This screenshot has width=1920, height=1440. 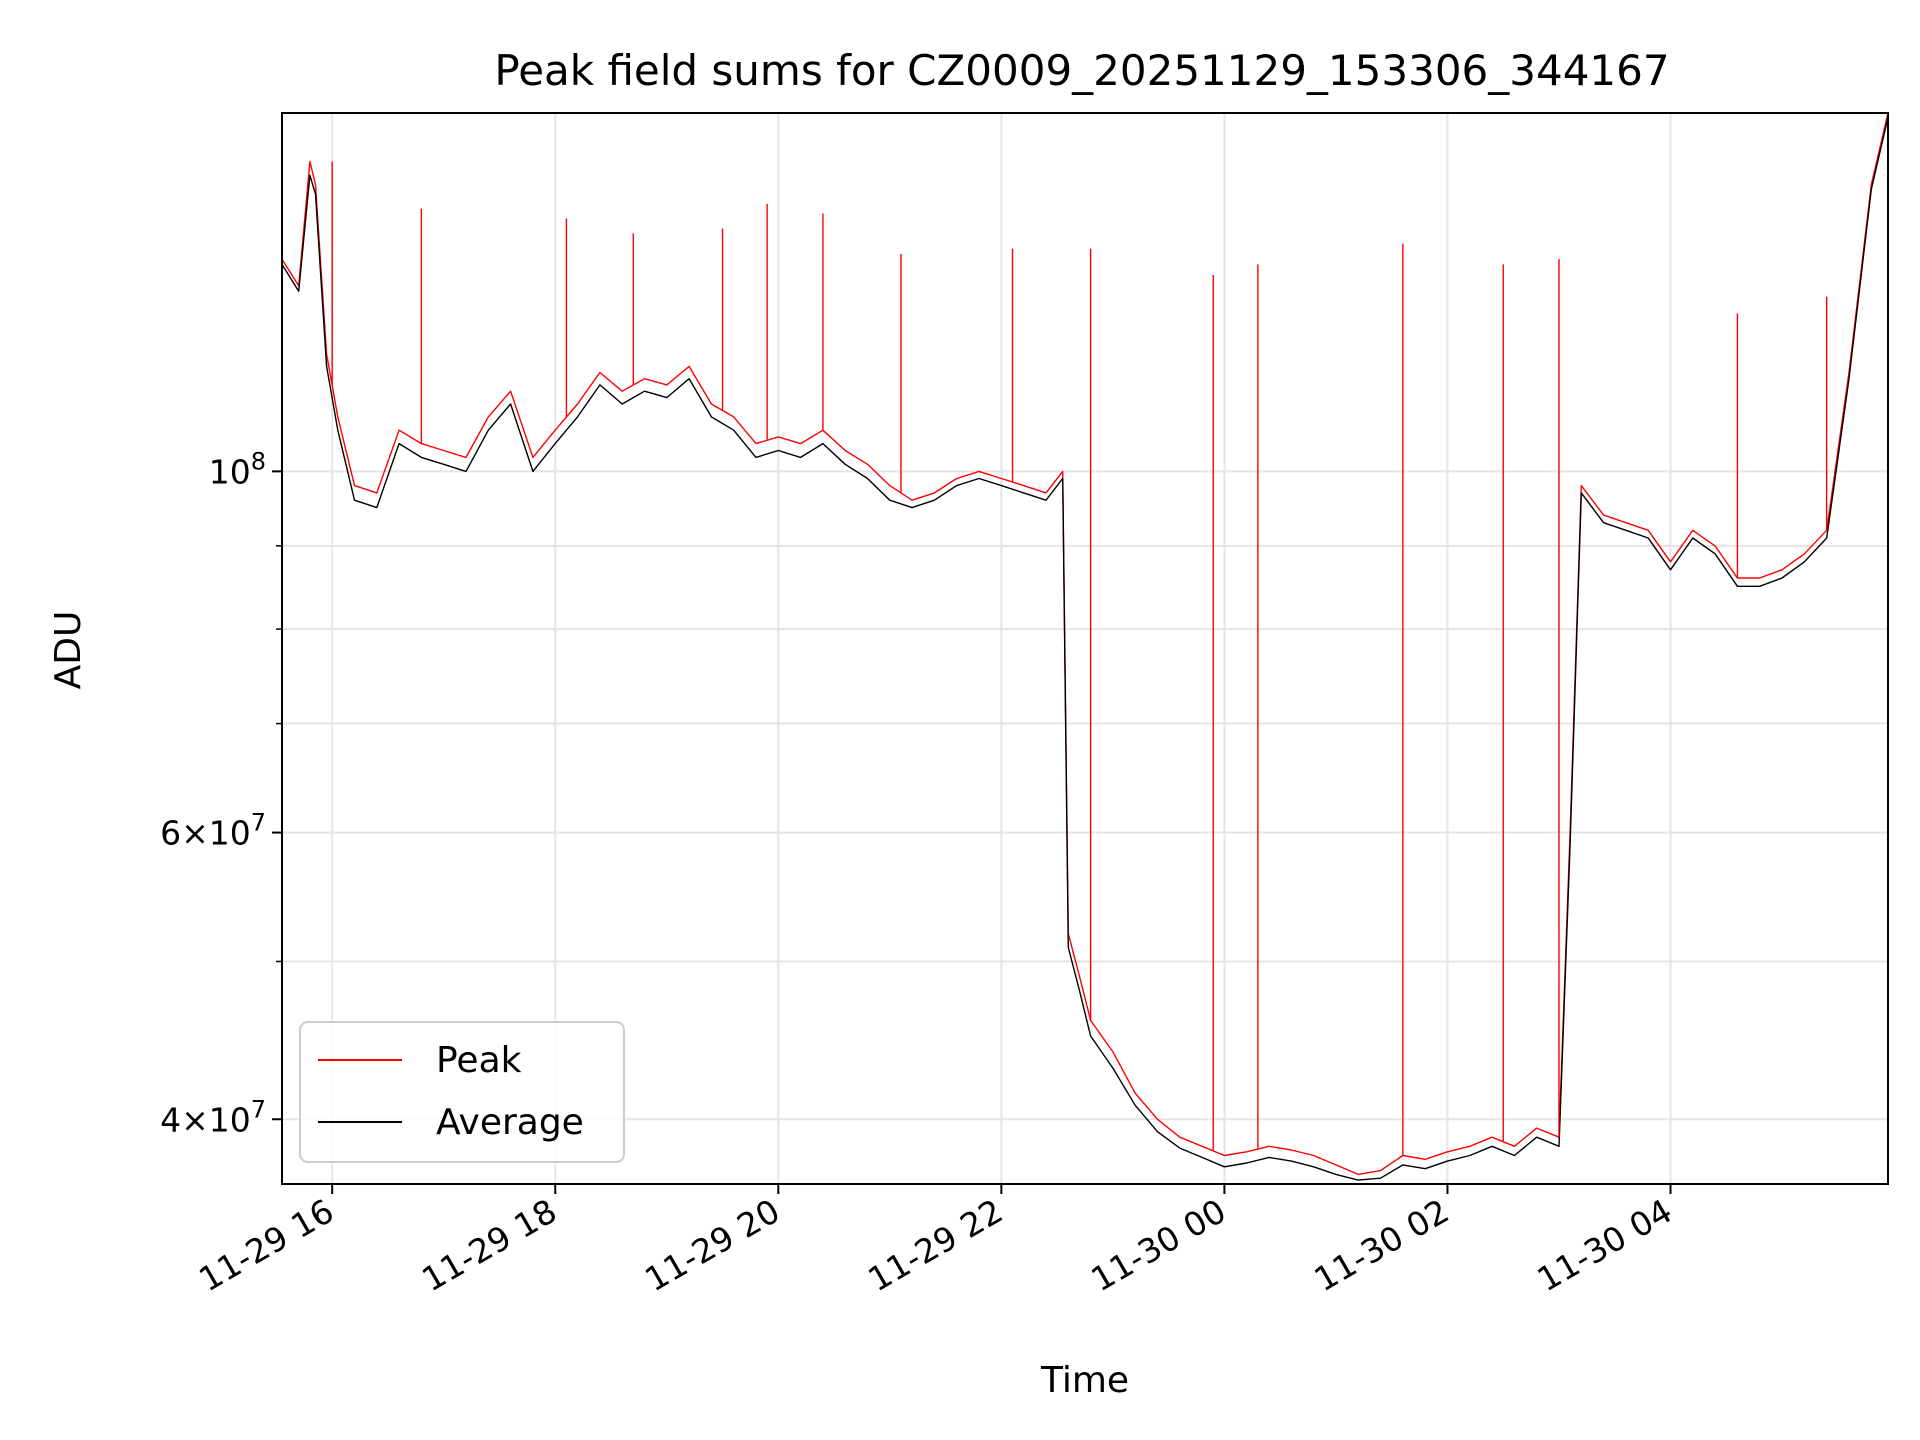 What do you see at coordinates (213, 1117) in the screenshot?
I see `y-tick-label: 4×107` at bounding box center [213, 1117].